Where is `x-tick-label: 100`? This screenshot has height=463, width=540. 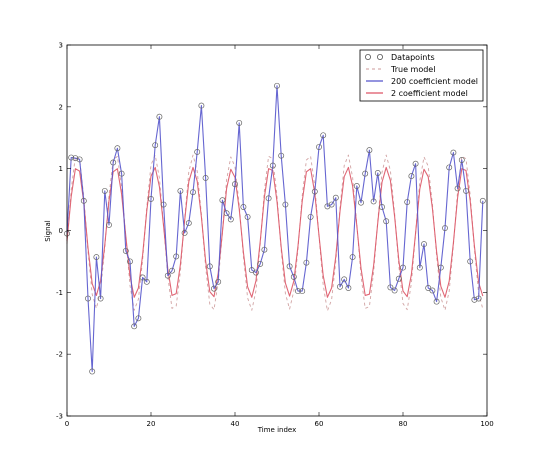 x-tick-label: 100 is located at coordinates (486, 424).